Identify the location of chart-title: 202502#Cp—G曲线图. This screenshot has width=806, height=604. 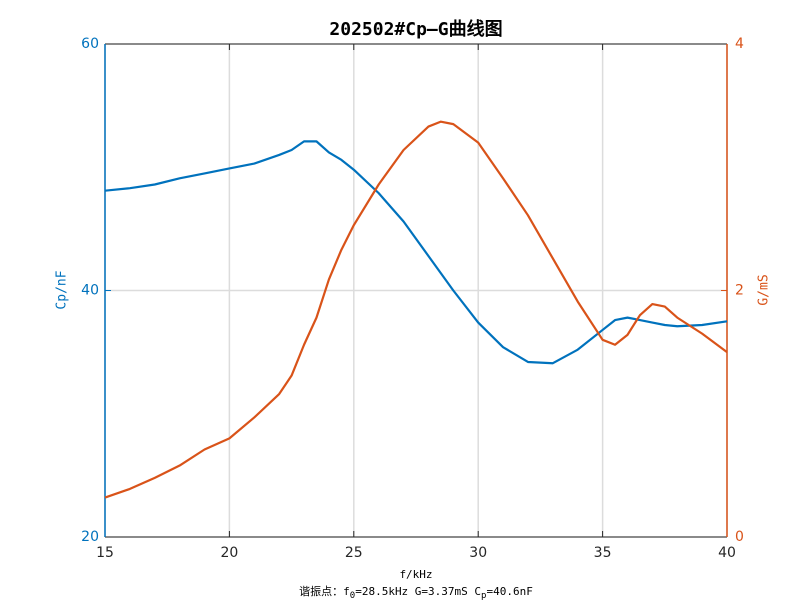
(415, 29).